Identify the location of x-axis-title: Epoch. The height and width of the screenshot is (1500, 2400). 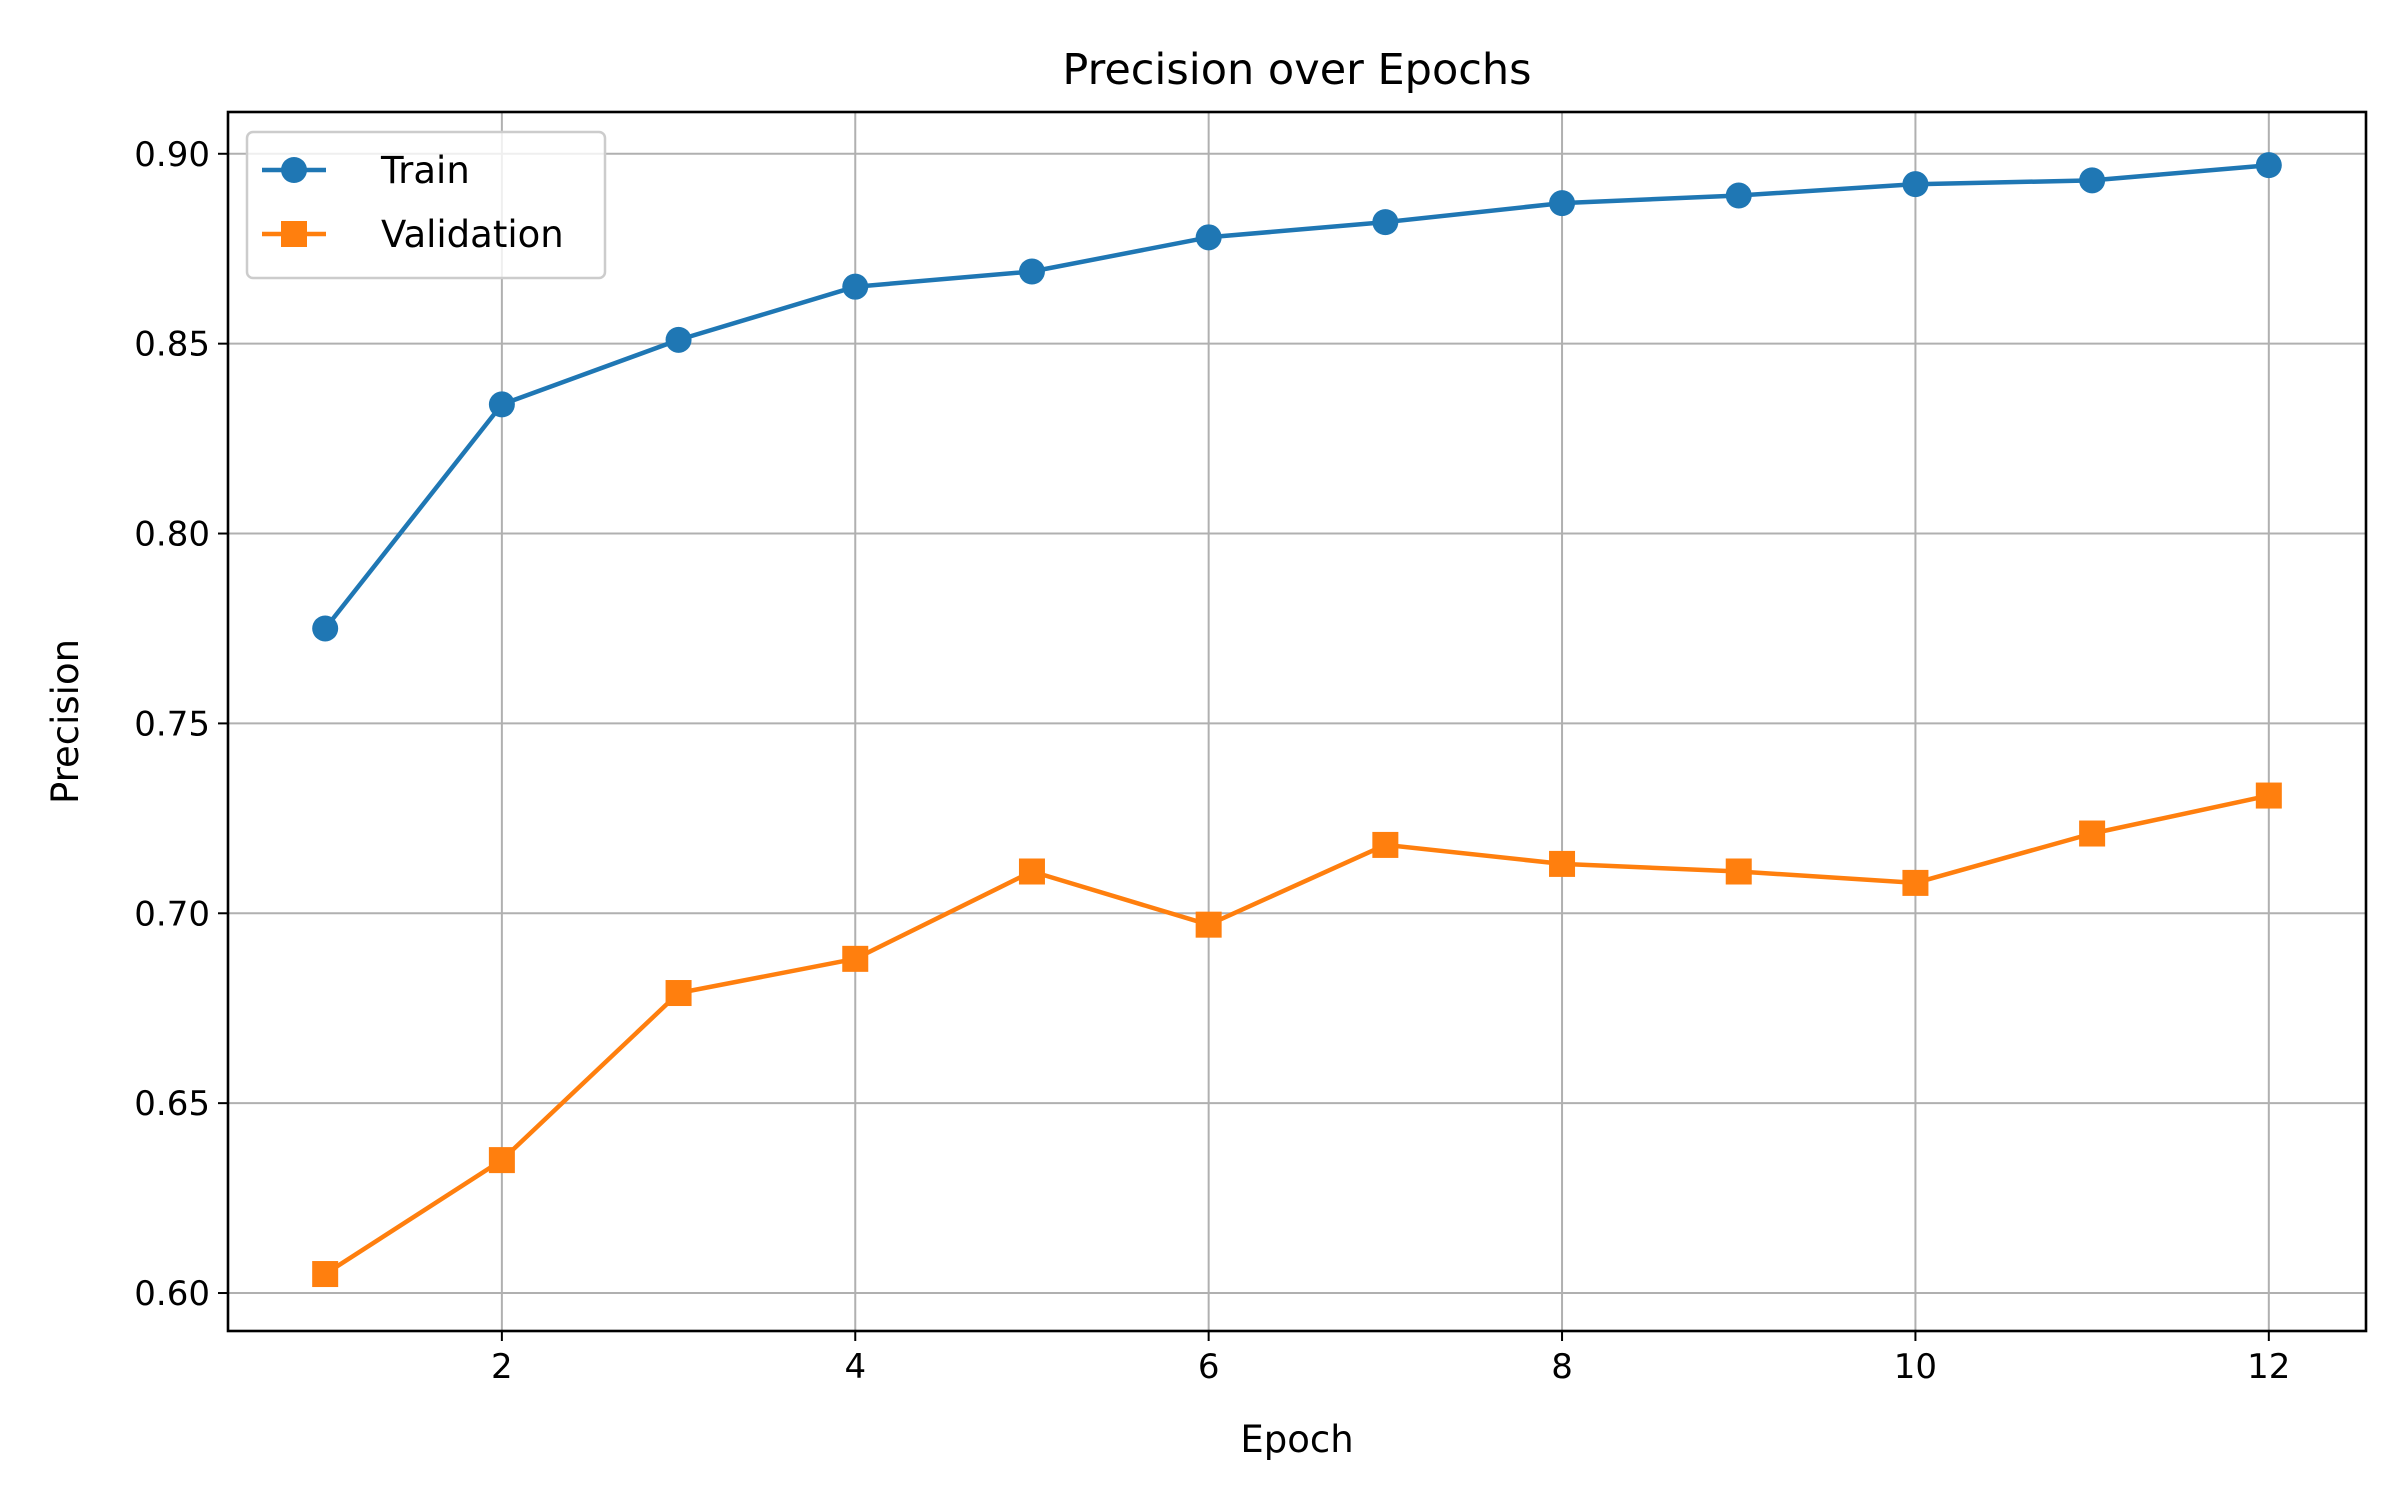
(1296, 1439).